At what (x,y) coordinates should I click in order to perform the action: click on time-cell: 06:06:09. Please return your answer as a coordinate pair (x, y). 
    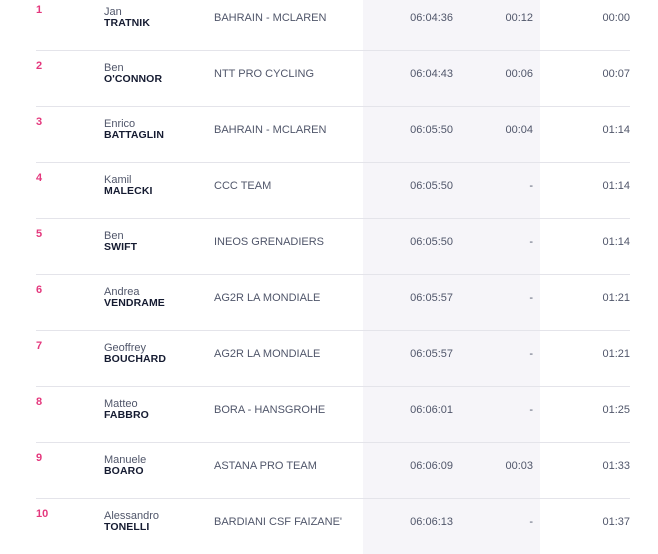
    Looking at the image, I should click on (431, 466).